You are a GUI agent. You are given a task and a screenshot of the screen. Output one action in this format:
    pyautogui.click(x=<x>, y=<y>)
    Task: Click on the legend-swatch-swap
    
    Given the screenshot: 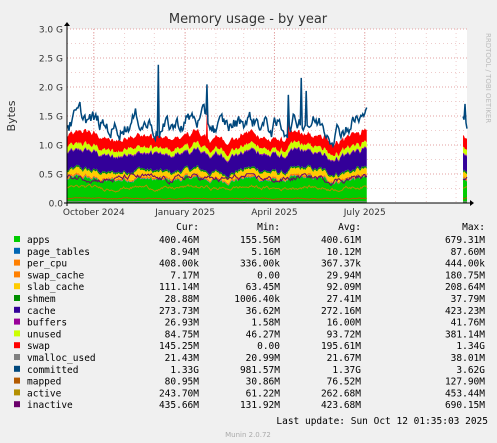 What is the action you would take?
    pyautogui.click(x=17, y=345)
    